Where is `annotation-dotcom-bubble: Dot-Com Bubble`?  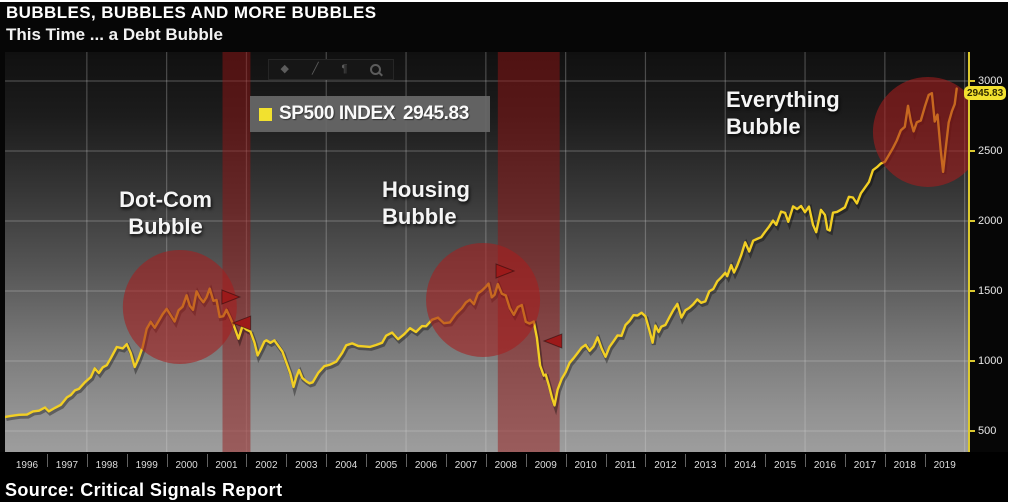
annotation-dotcom-bubble: Dot-Com Bubble is located at coordinates (165, 213).